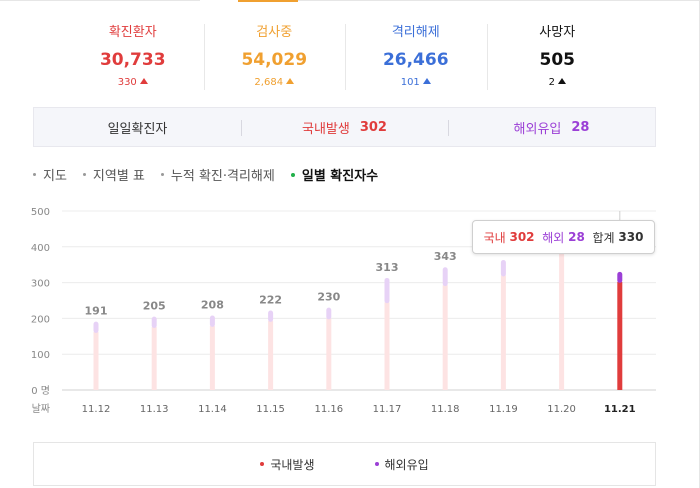 The width and height of the screenshot is (700, 488). I want to click on stat-confirmed: 확진환자 30,733 330, so click(133, 58).